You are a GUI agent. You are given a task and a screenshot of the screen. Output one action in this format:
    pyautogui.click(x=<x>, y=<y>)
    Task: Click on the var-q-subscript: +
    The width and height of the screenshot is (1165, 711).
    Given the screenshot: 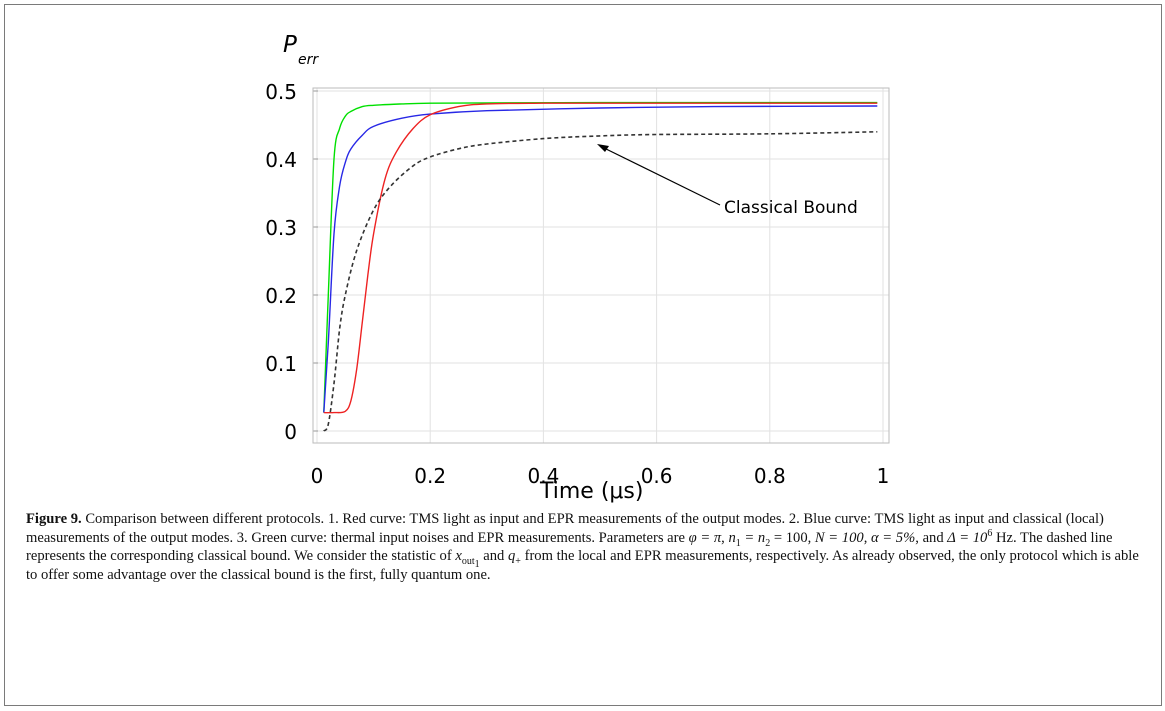 What is the action you would take?
    pyautogui.click(x=518, y=562)
    